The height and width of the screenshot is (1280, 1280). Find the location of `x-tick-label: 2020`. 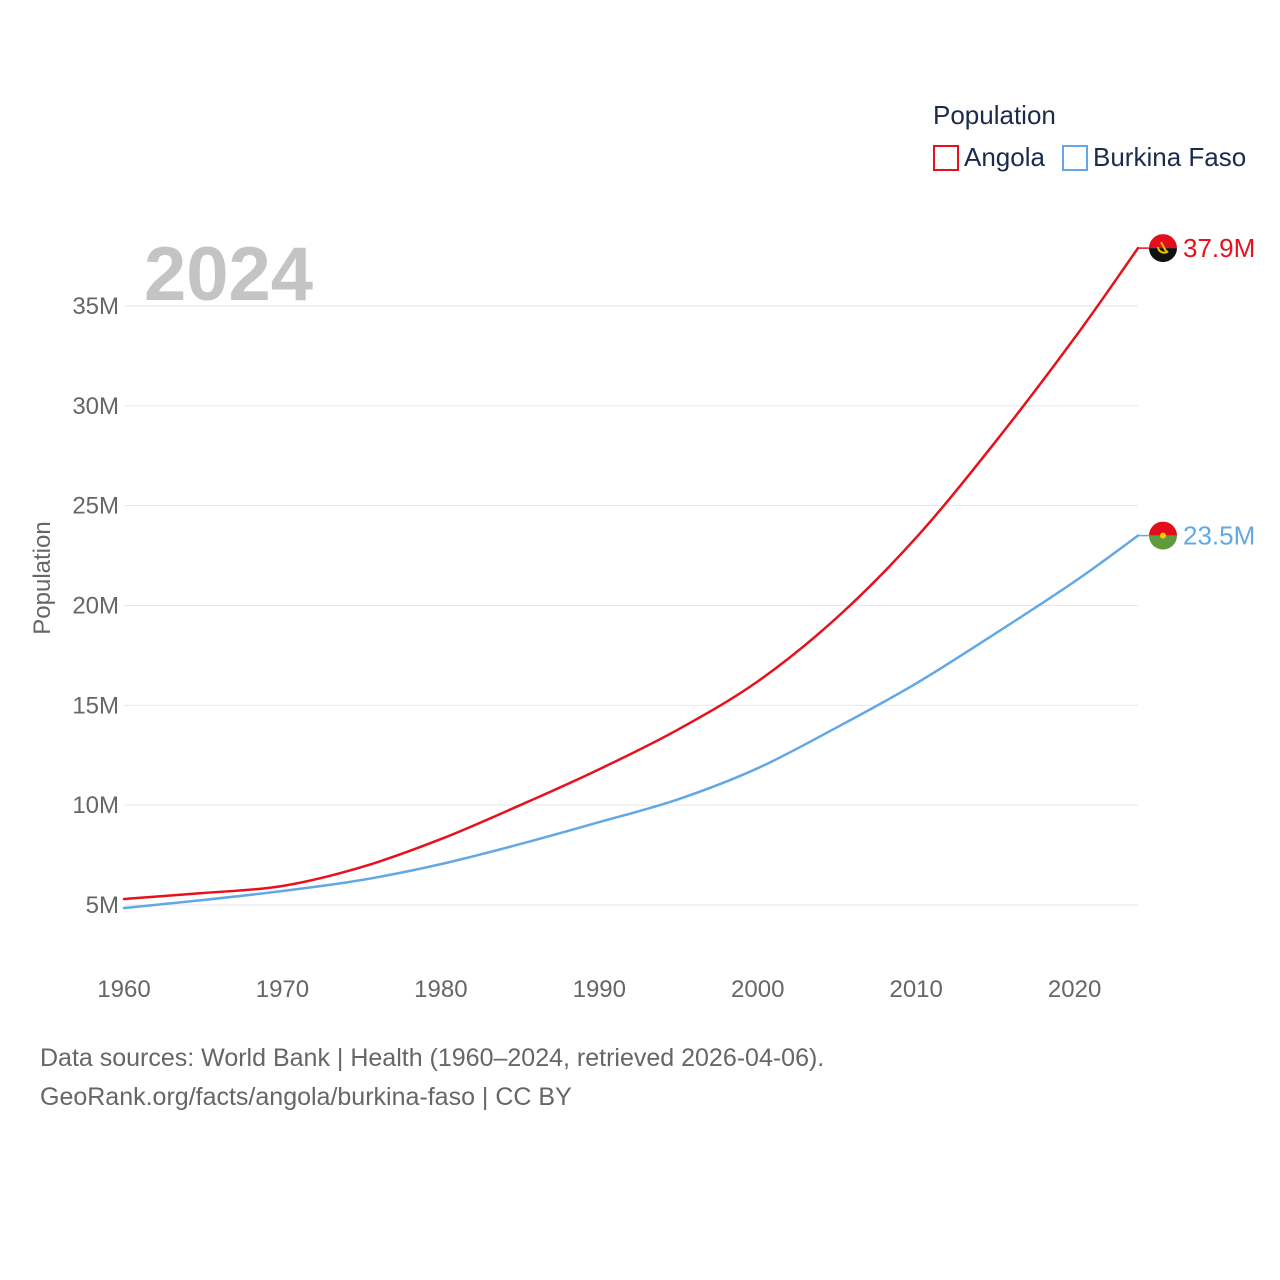

x-tick-label: 2020 is located at coordinates (1074, 989).